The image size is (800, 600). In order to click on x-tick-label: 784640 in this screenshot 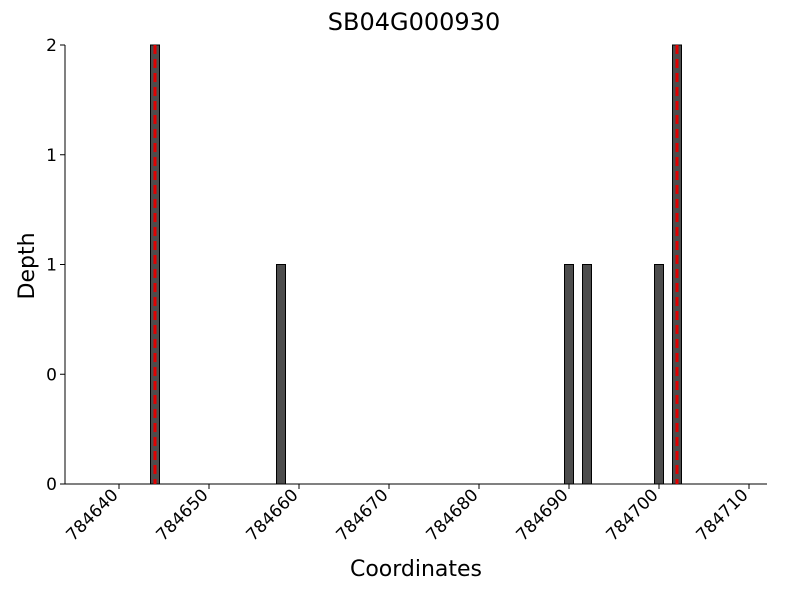, I will do `click(92, 515)`.